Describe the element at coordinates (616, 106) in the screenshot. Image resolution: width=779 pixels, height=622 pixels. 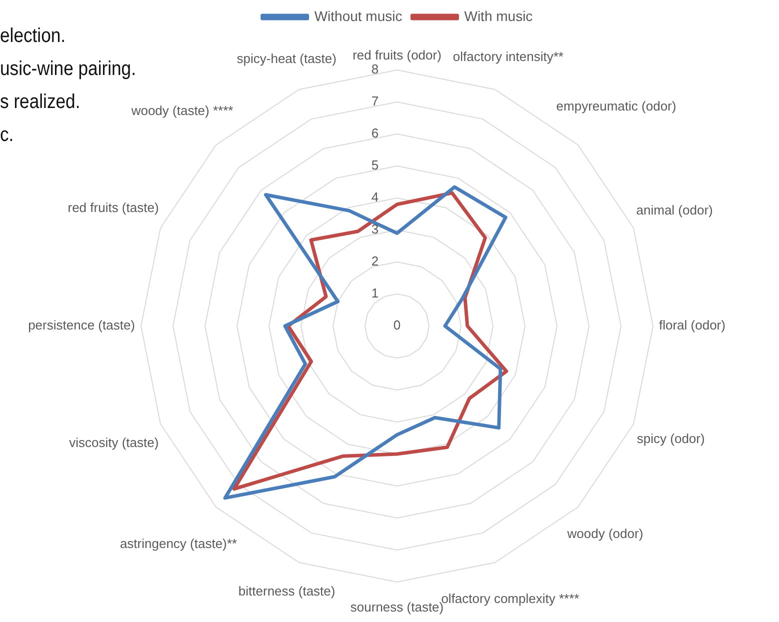
I see `spoke-label: empyreumatic (odor)` at that location.